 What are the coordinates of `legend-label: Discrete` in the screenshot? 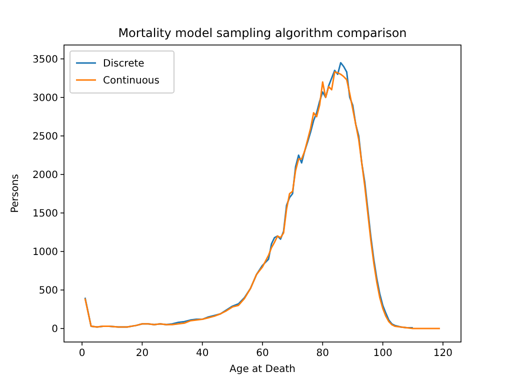 It's located at (123, 64).